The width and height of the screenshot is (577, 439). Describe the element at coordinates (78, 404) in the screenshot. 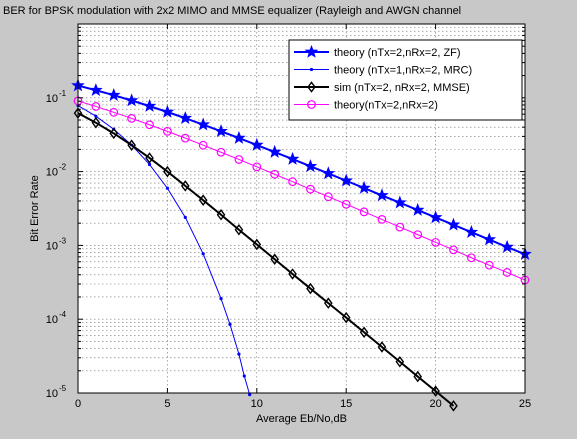

I see `x-tick-label: 0` at that location.